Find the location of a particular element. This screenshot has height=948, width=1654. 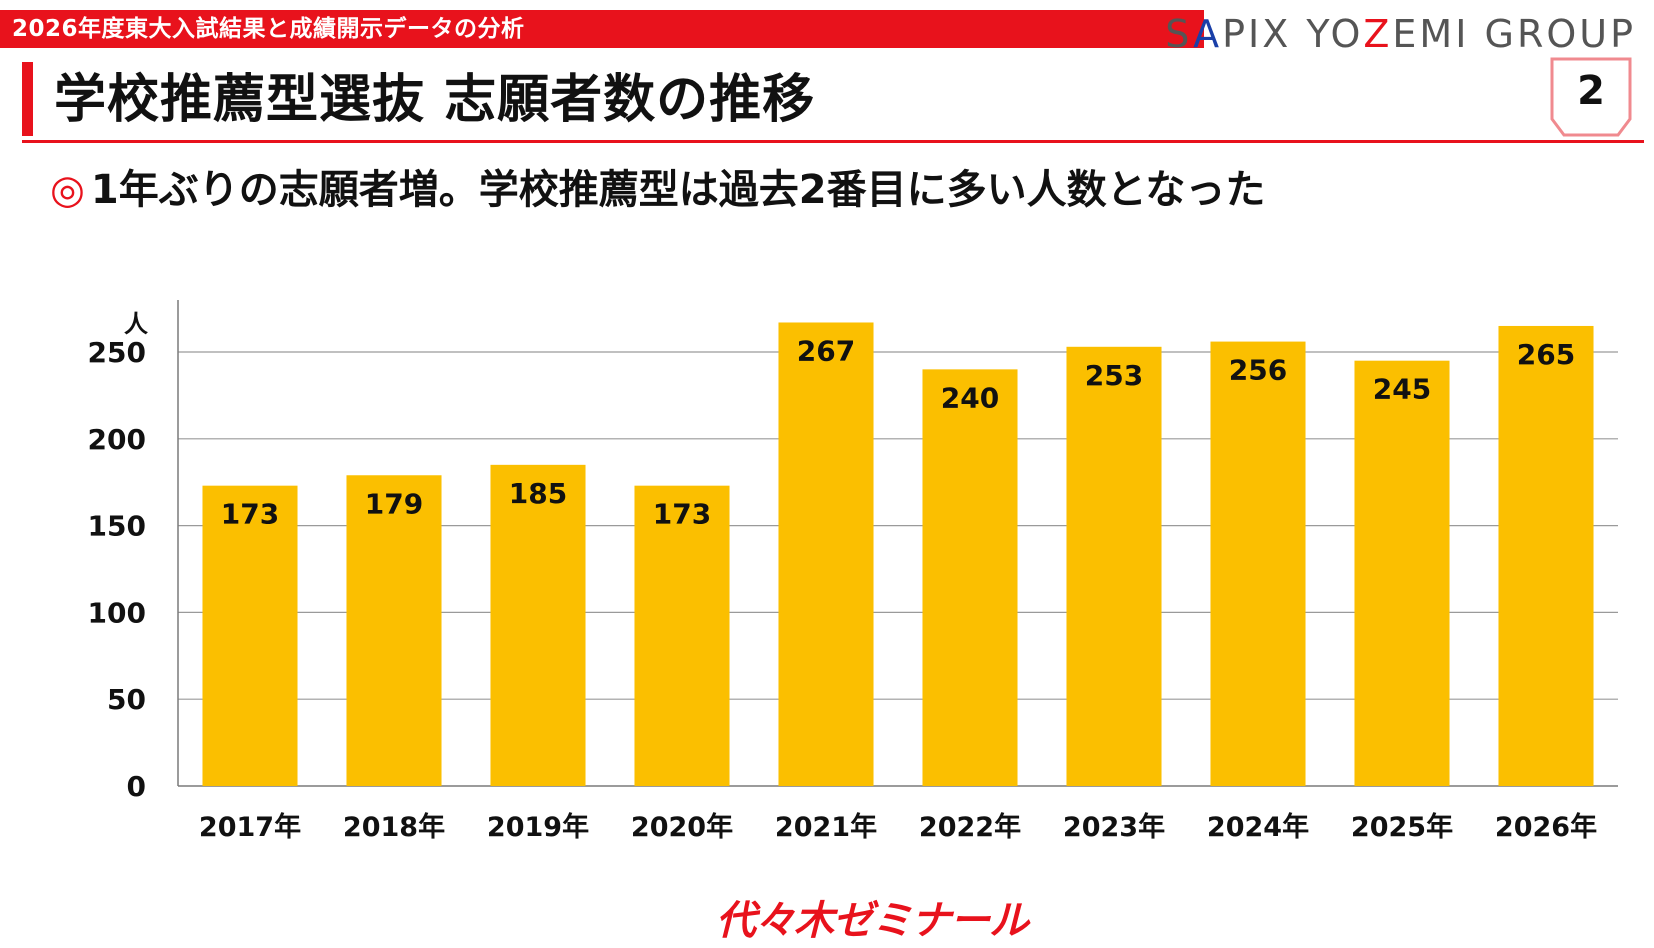

page-number: 2 is located at coordinates (1591, 91).